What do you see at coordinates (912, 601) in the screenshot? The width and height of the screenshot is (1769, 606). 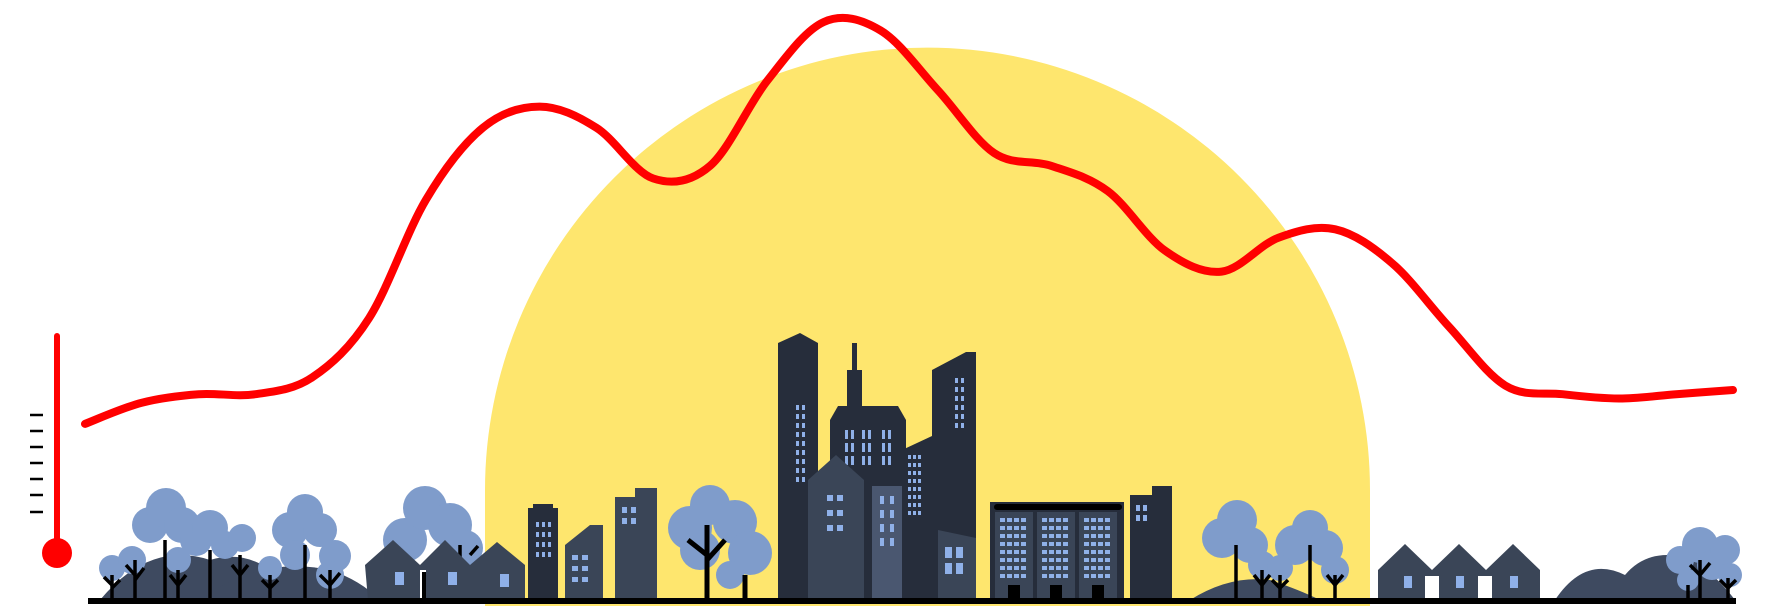 I see `ground-line` at bounding box center [912, 601].